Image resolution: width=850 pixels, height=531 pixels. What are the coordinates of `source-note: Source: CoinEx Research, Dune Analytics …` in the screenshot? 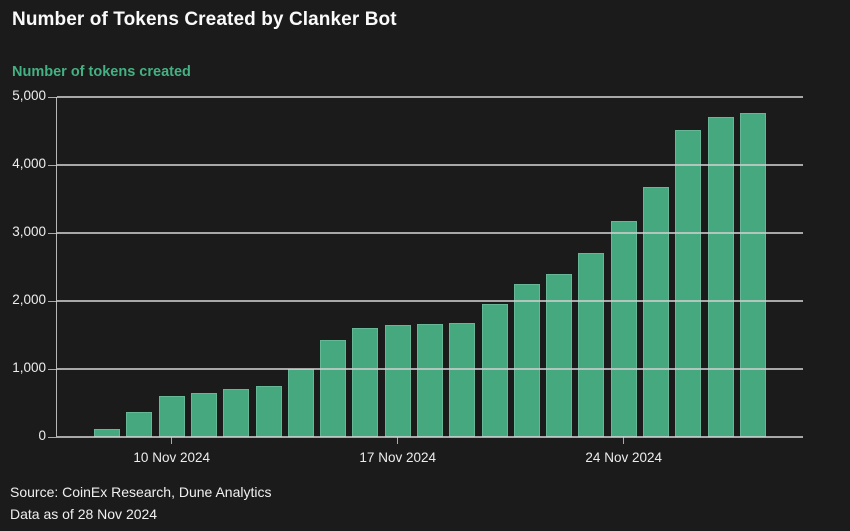 It's located at (140, 503).